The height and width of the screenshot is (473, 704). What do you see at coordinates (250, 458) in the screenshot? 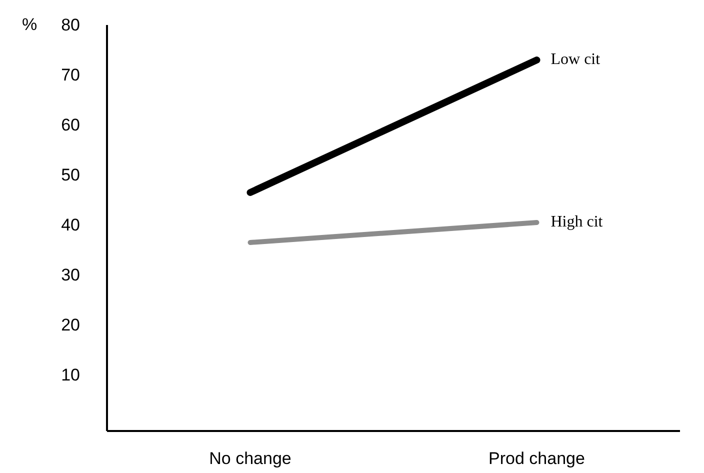
I see `x-tick-label: No change` at bounding box center [250, 458].